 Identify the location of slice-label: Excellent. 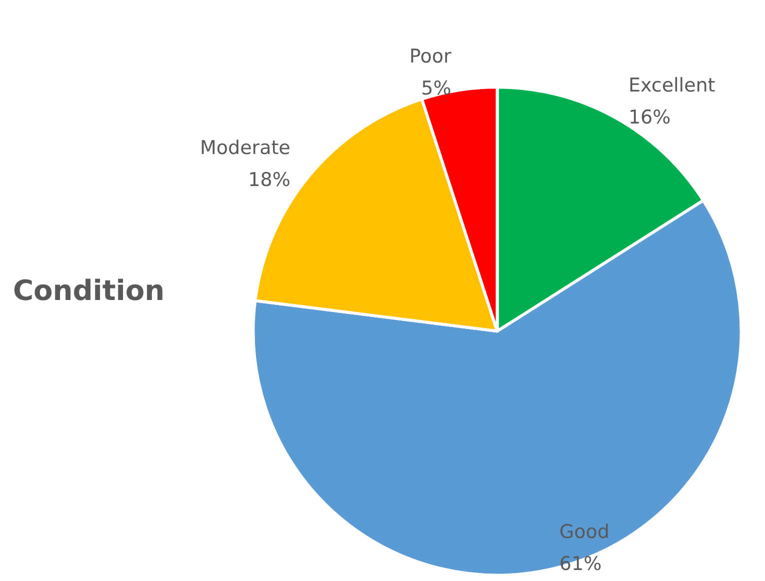
(672, 85).